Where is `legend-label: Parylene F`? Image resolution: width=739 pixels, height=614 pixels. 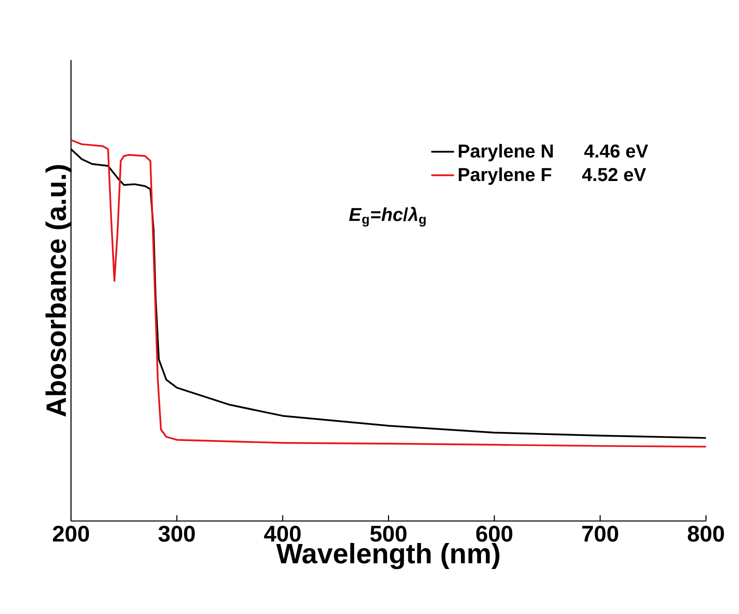 legend-label: Parylene F is located at coordinates (505, 176).